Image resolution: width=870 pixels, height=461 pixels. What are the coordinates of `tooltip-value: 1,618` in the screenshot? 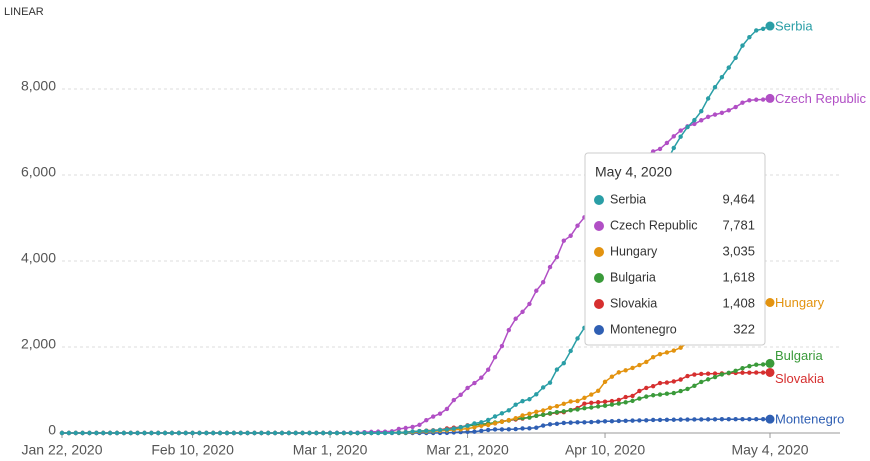 It's located at (738, 276).